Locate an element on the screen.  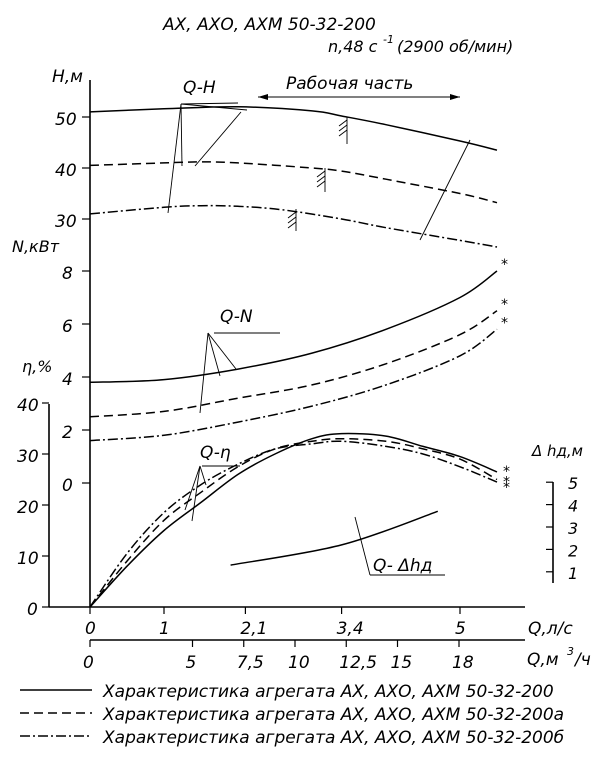
npsh-axis-label: Δ hд,м is located at coordinates (557, 451).